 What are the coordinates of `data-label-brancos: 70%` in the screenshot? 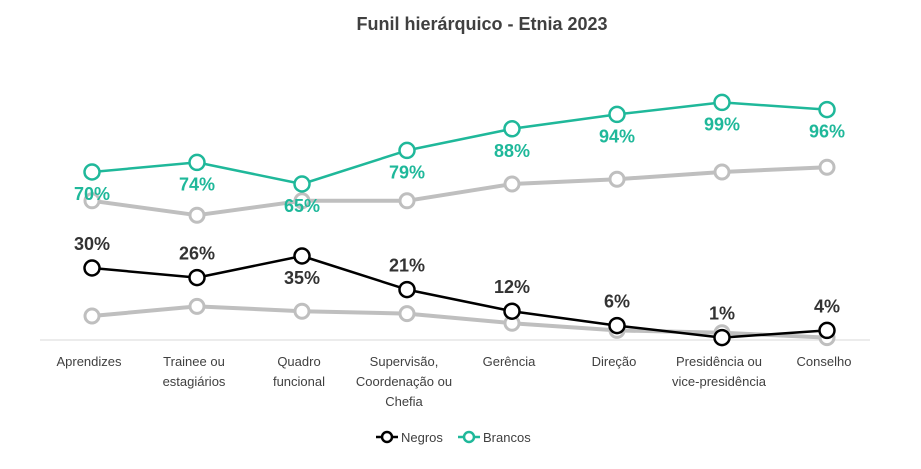 It's located at (92, 194).